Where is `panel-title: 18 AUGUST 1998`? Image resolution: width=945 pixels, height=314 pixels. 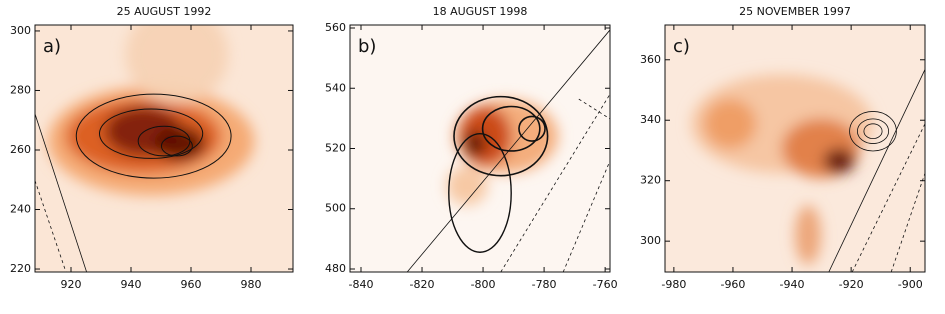
panel-title: 18 AUGUST 1998 is located at coordinates (480, 11).